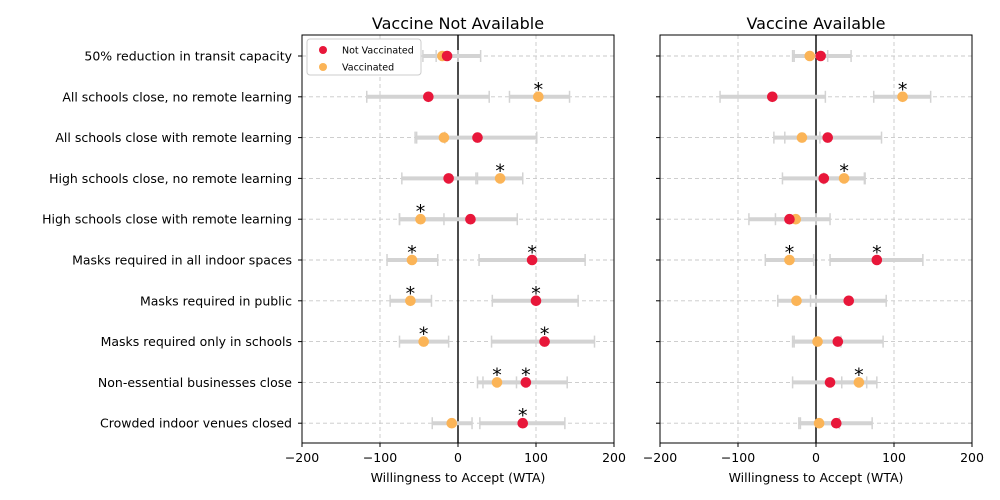 This screenshot has height=500, width=1000. I want to click on category-label: All schools close, no remote learning, so click(177, 96).